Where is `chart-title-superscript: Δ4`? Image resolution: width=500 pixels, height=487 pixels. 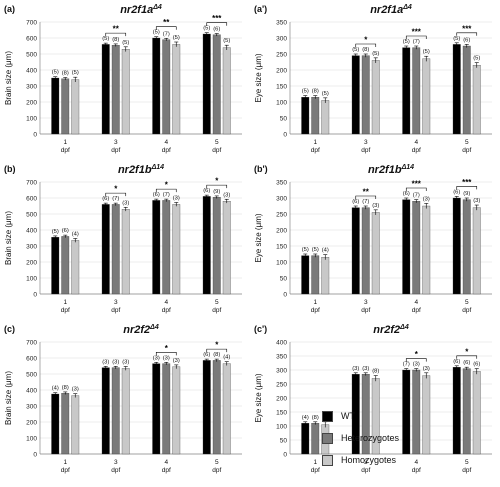
chart-title-superscript: Δ4 is located at coordinates (407, 7).